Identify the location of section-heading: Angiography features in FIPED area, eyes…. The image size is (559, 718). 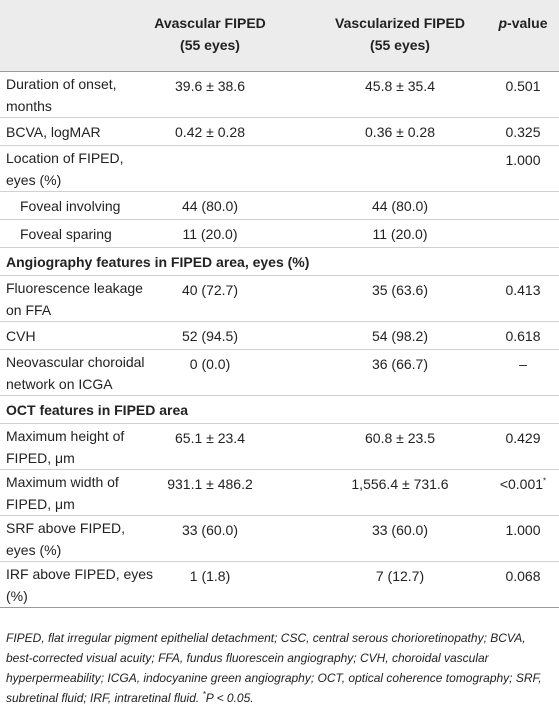
(158, 262).